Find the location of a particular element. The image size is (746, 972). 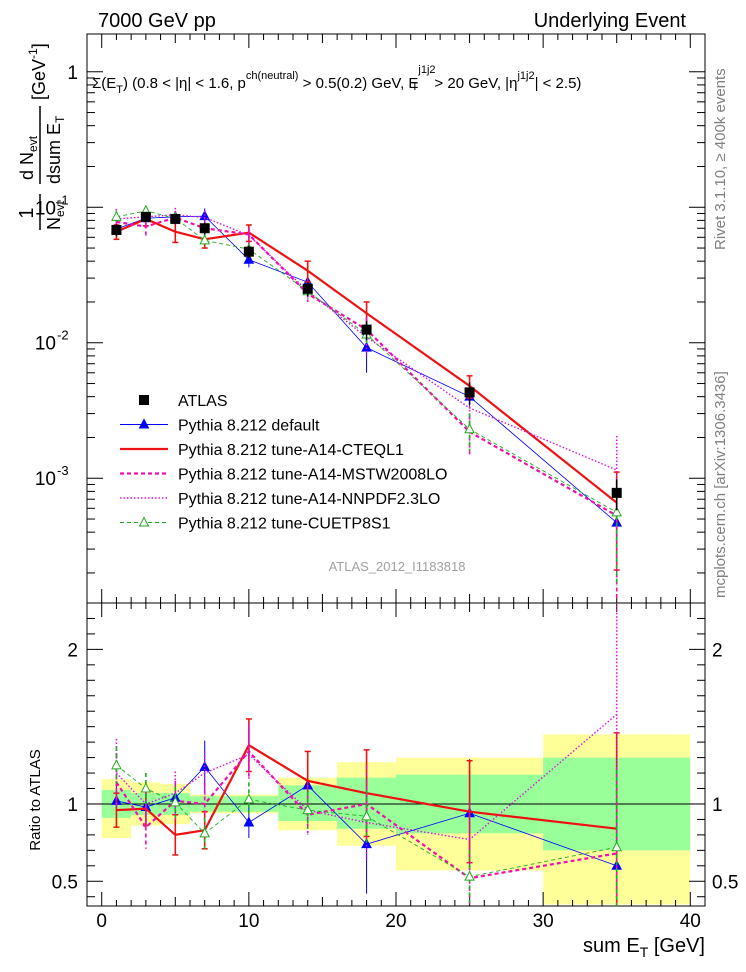

y-tick-label: 1 is located at coordinates (72, 73).